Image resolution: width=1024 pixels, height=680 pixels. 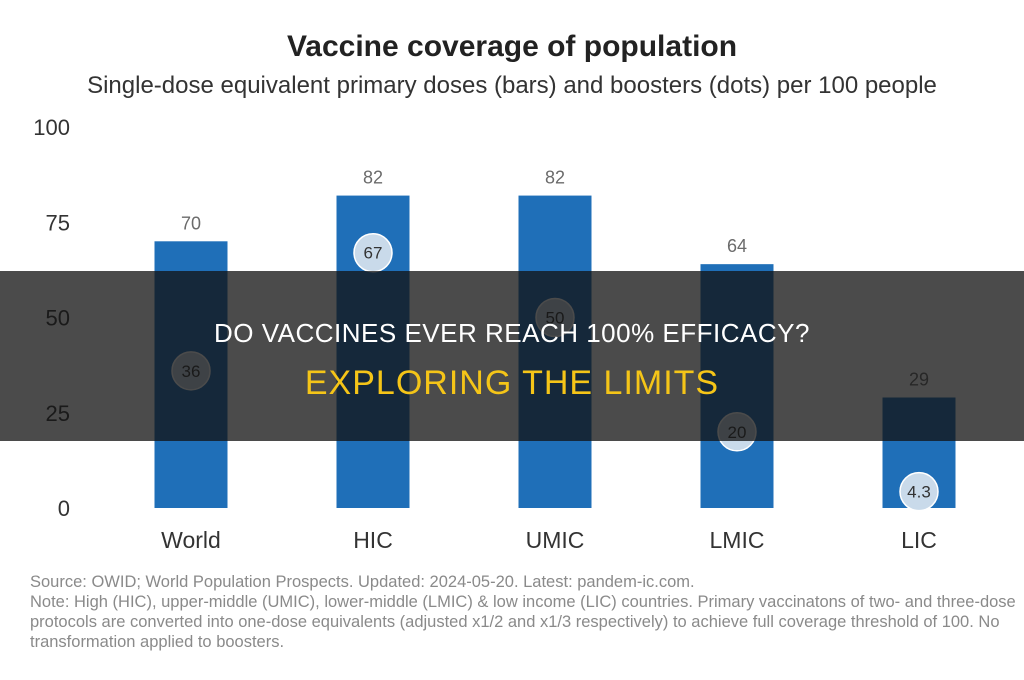 I want to click on booster-value-label: 4.3, so click(x=919, y=492).